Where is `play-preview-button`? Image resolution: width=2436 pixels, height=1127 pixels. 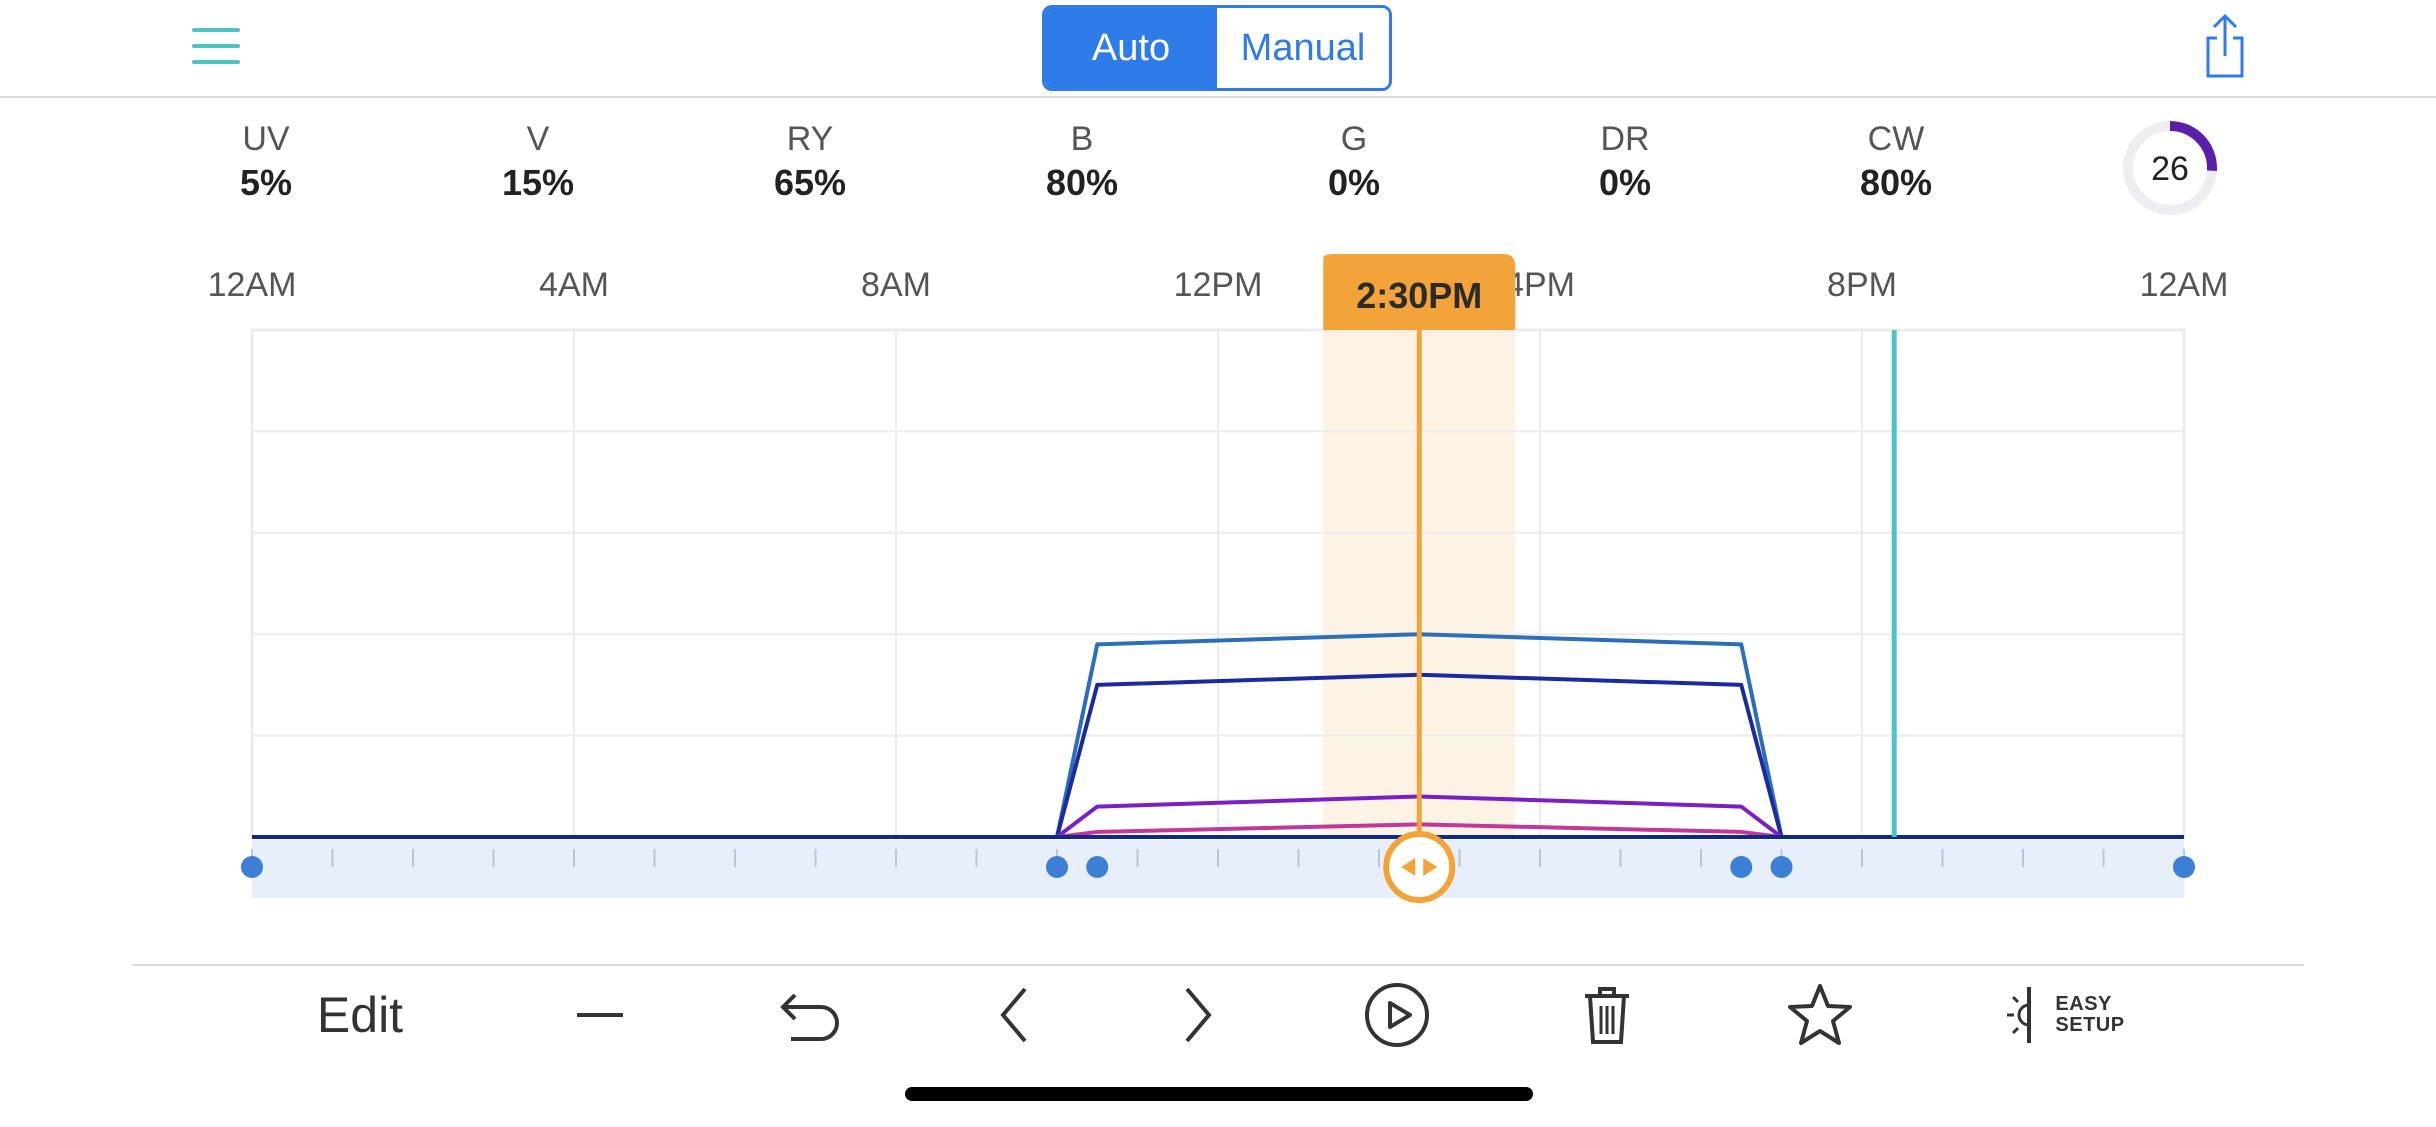
play-preview-button is located at coordinates (1397, 1015).